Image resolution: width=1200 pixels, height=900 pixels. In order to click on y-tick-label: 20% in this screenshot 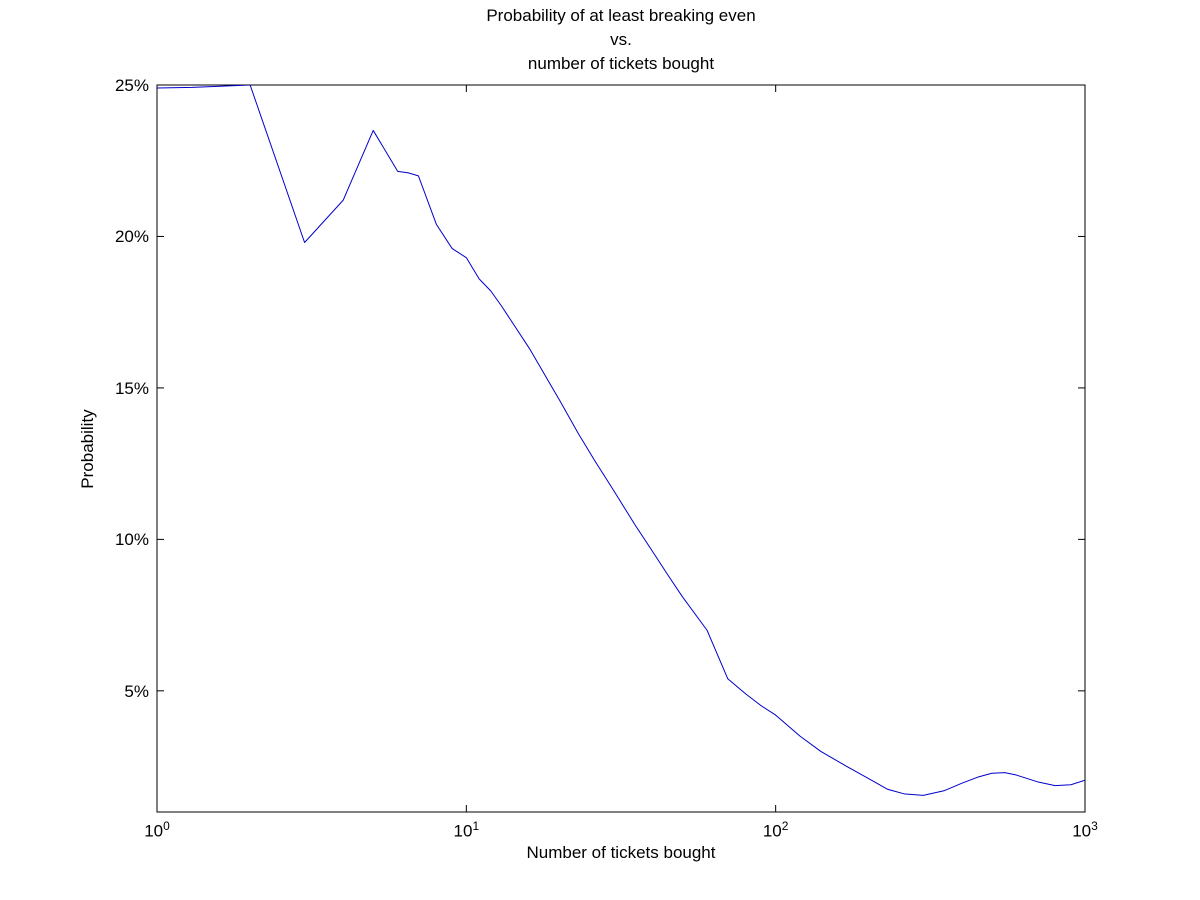, I will do `click(131, 237)`.